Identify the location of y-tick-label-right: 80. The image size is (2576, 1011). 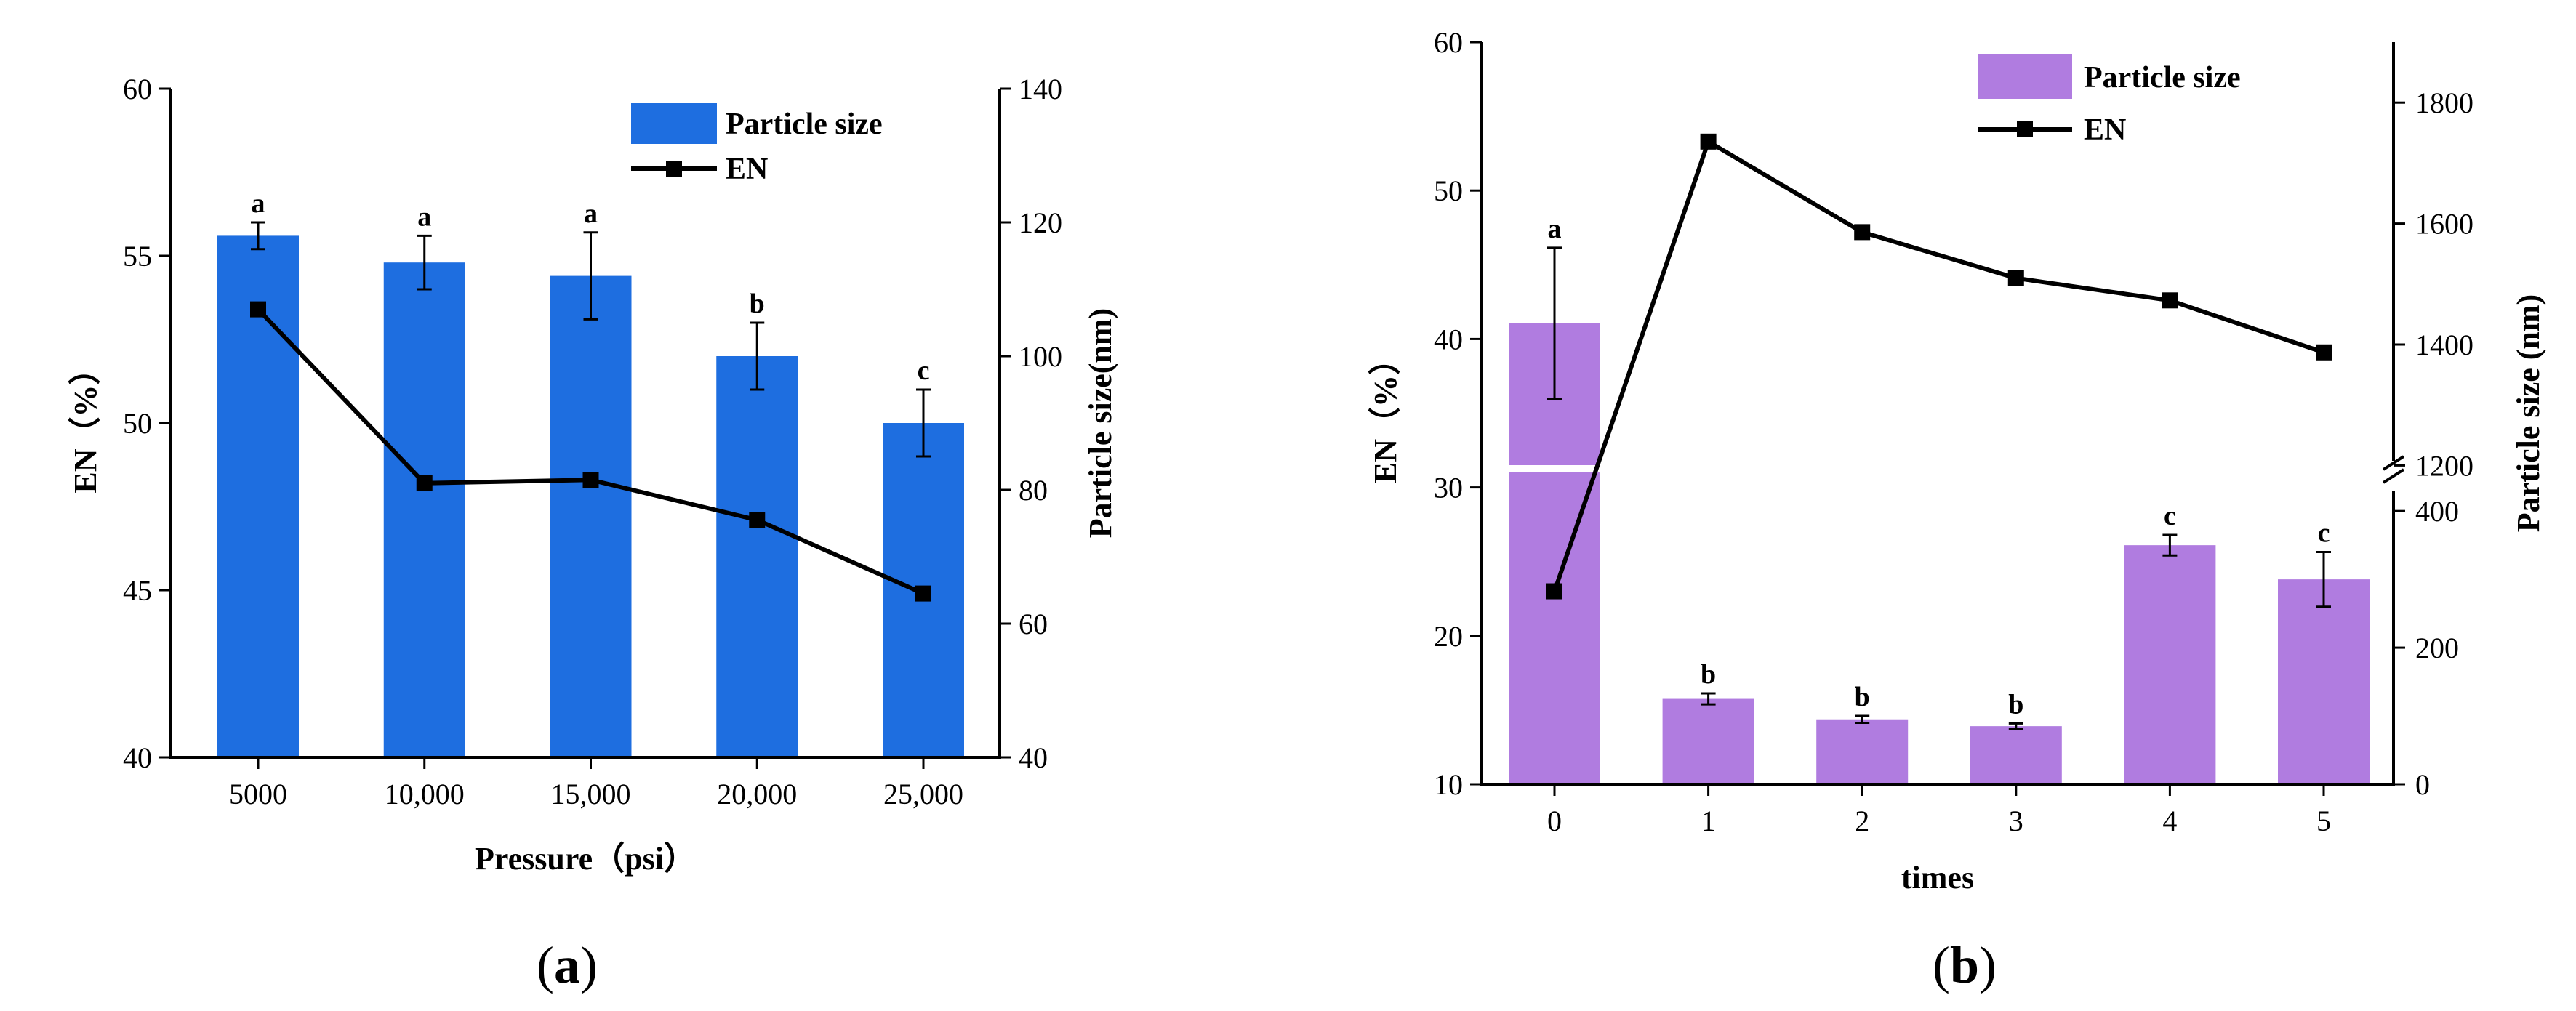
(1033, 491).